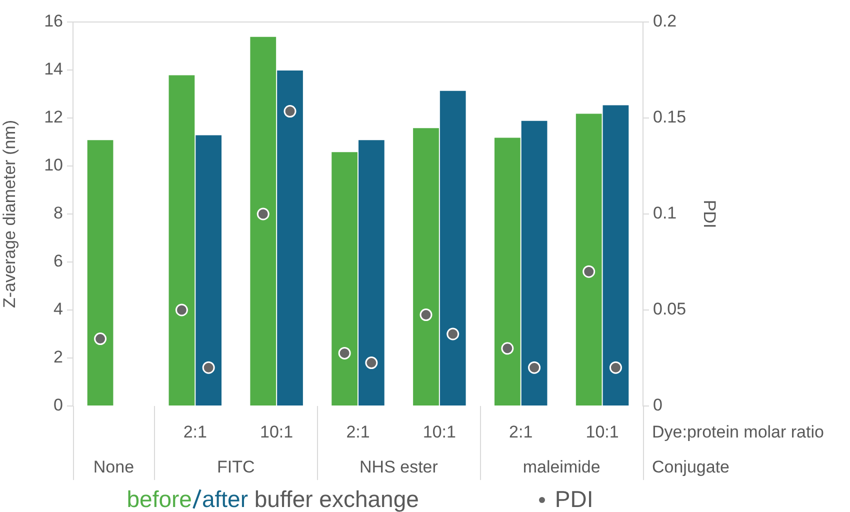 The width and height of the screenshot is (850, 512). I want to click on y2-tick-label: 0.2, so click(665, 21).